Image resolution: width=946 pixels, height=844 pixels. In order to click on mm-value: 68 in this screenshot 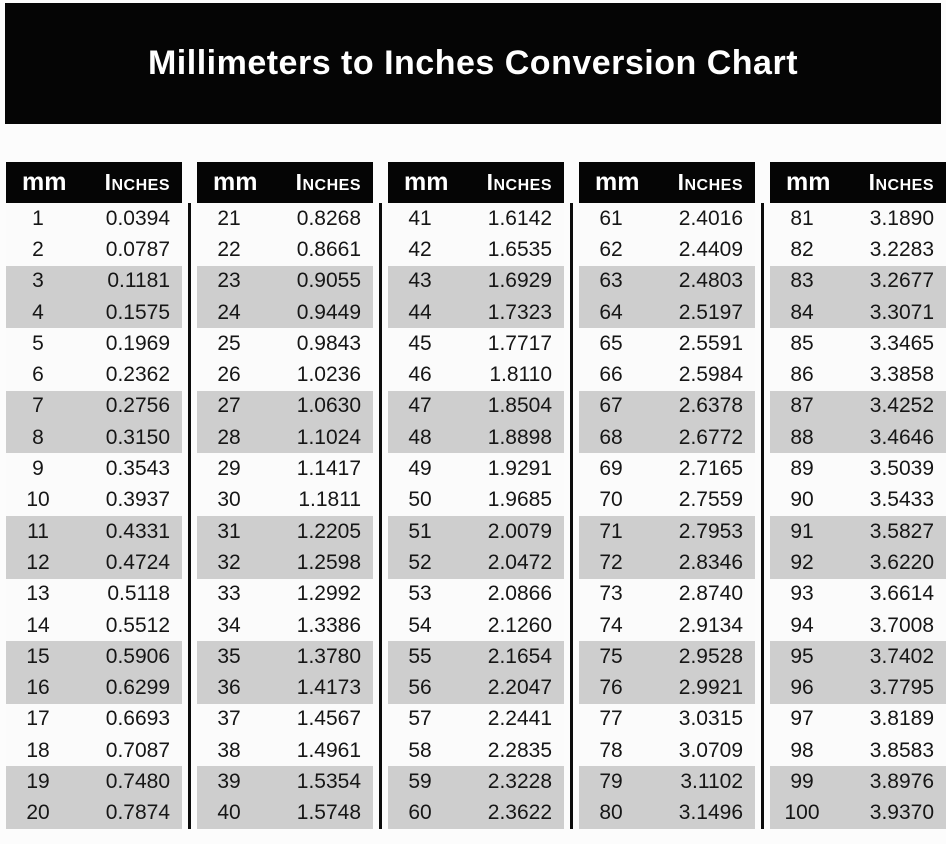, I will do `click(611, 438)`.